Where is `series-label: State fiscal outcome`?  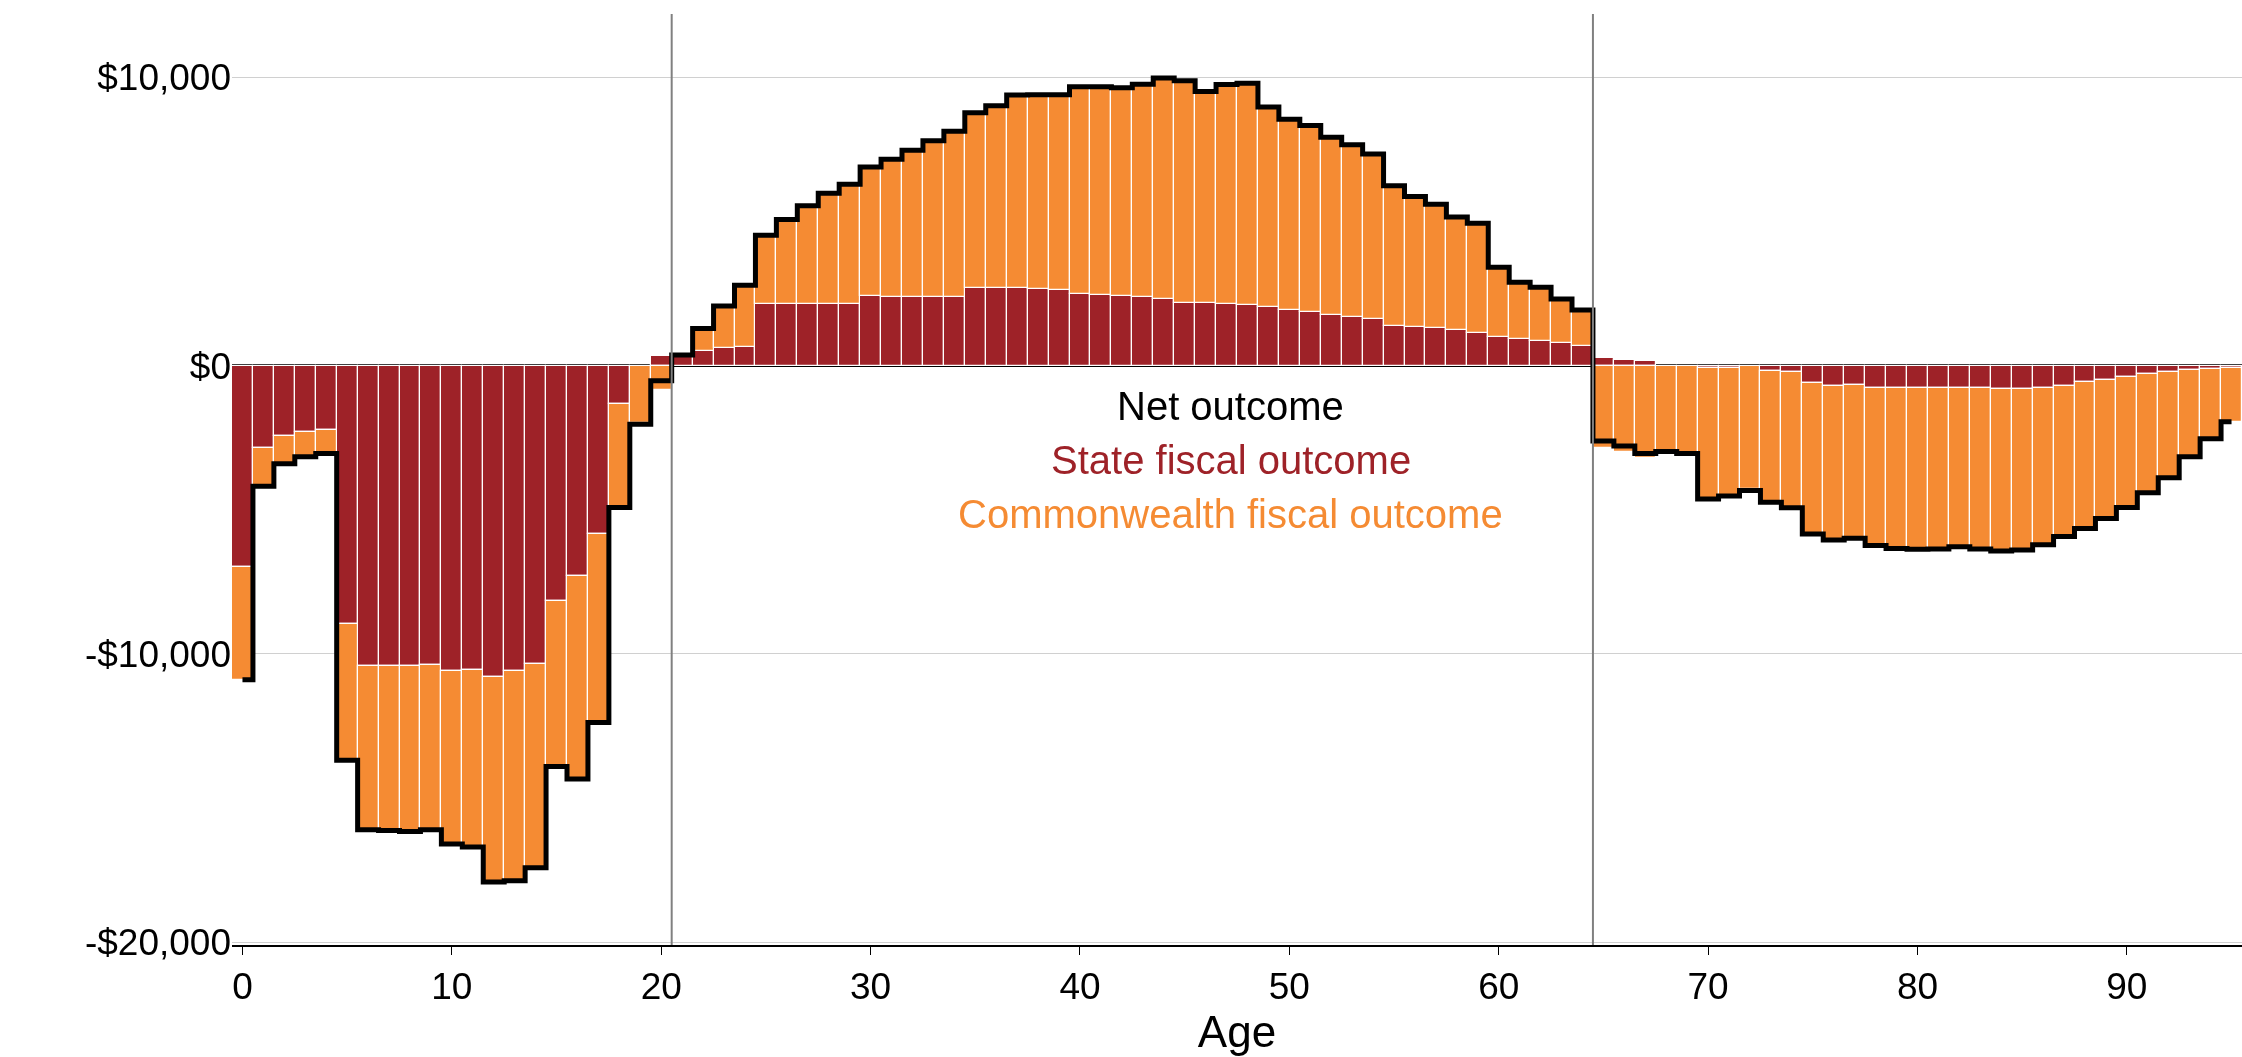
series-label: State fiscal outcome is located at coordinates (1231, 460).